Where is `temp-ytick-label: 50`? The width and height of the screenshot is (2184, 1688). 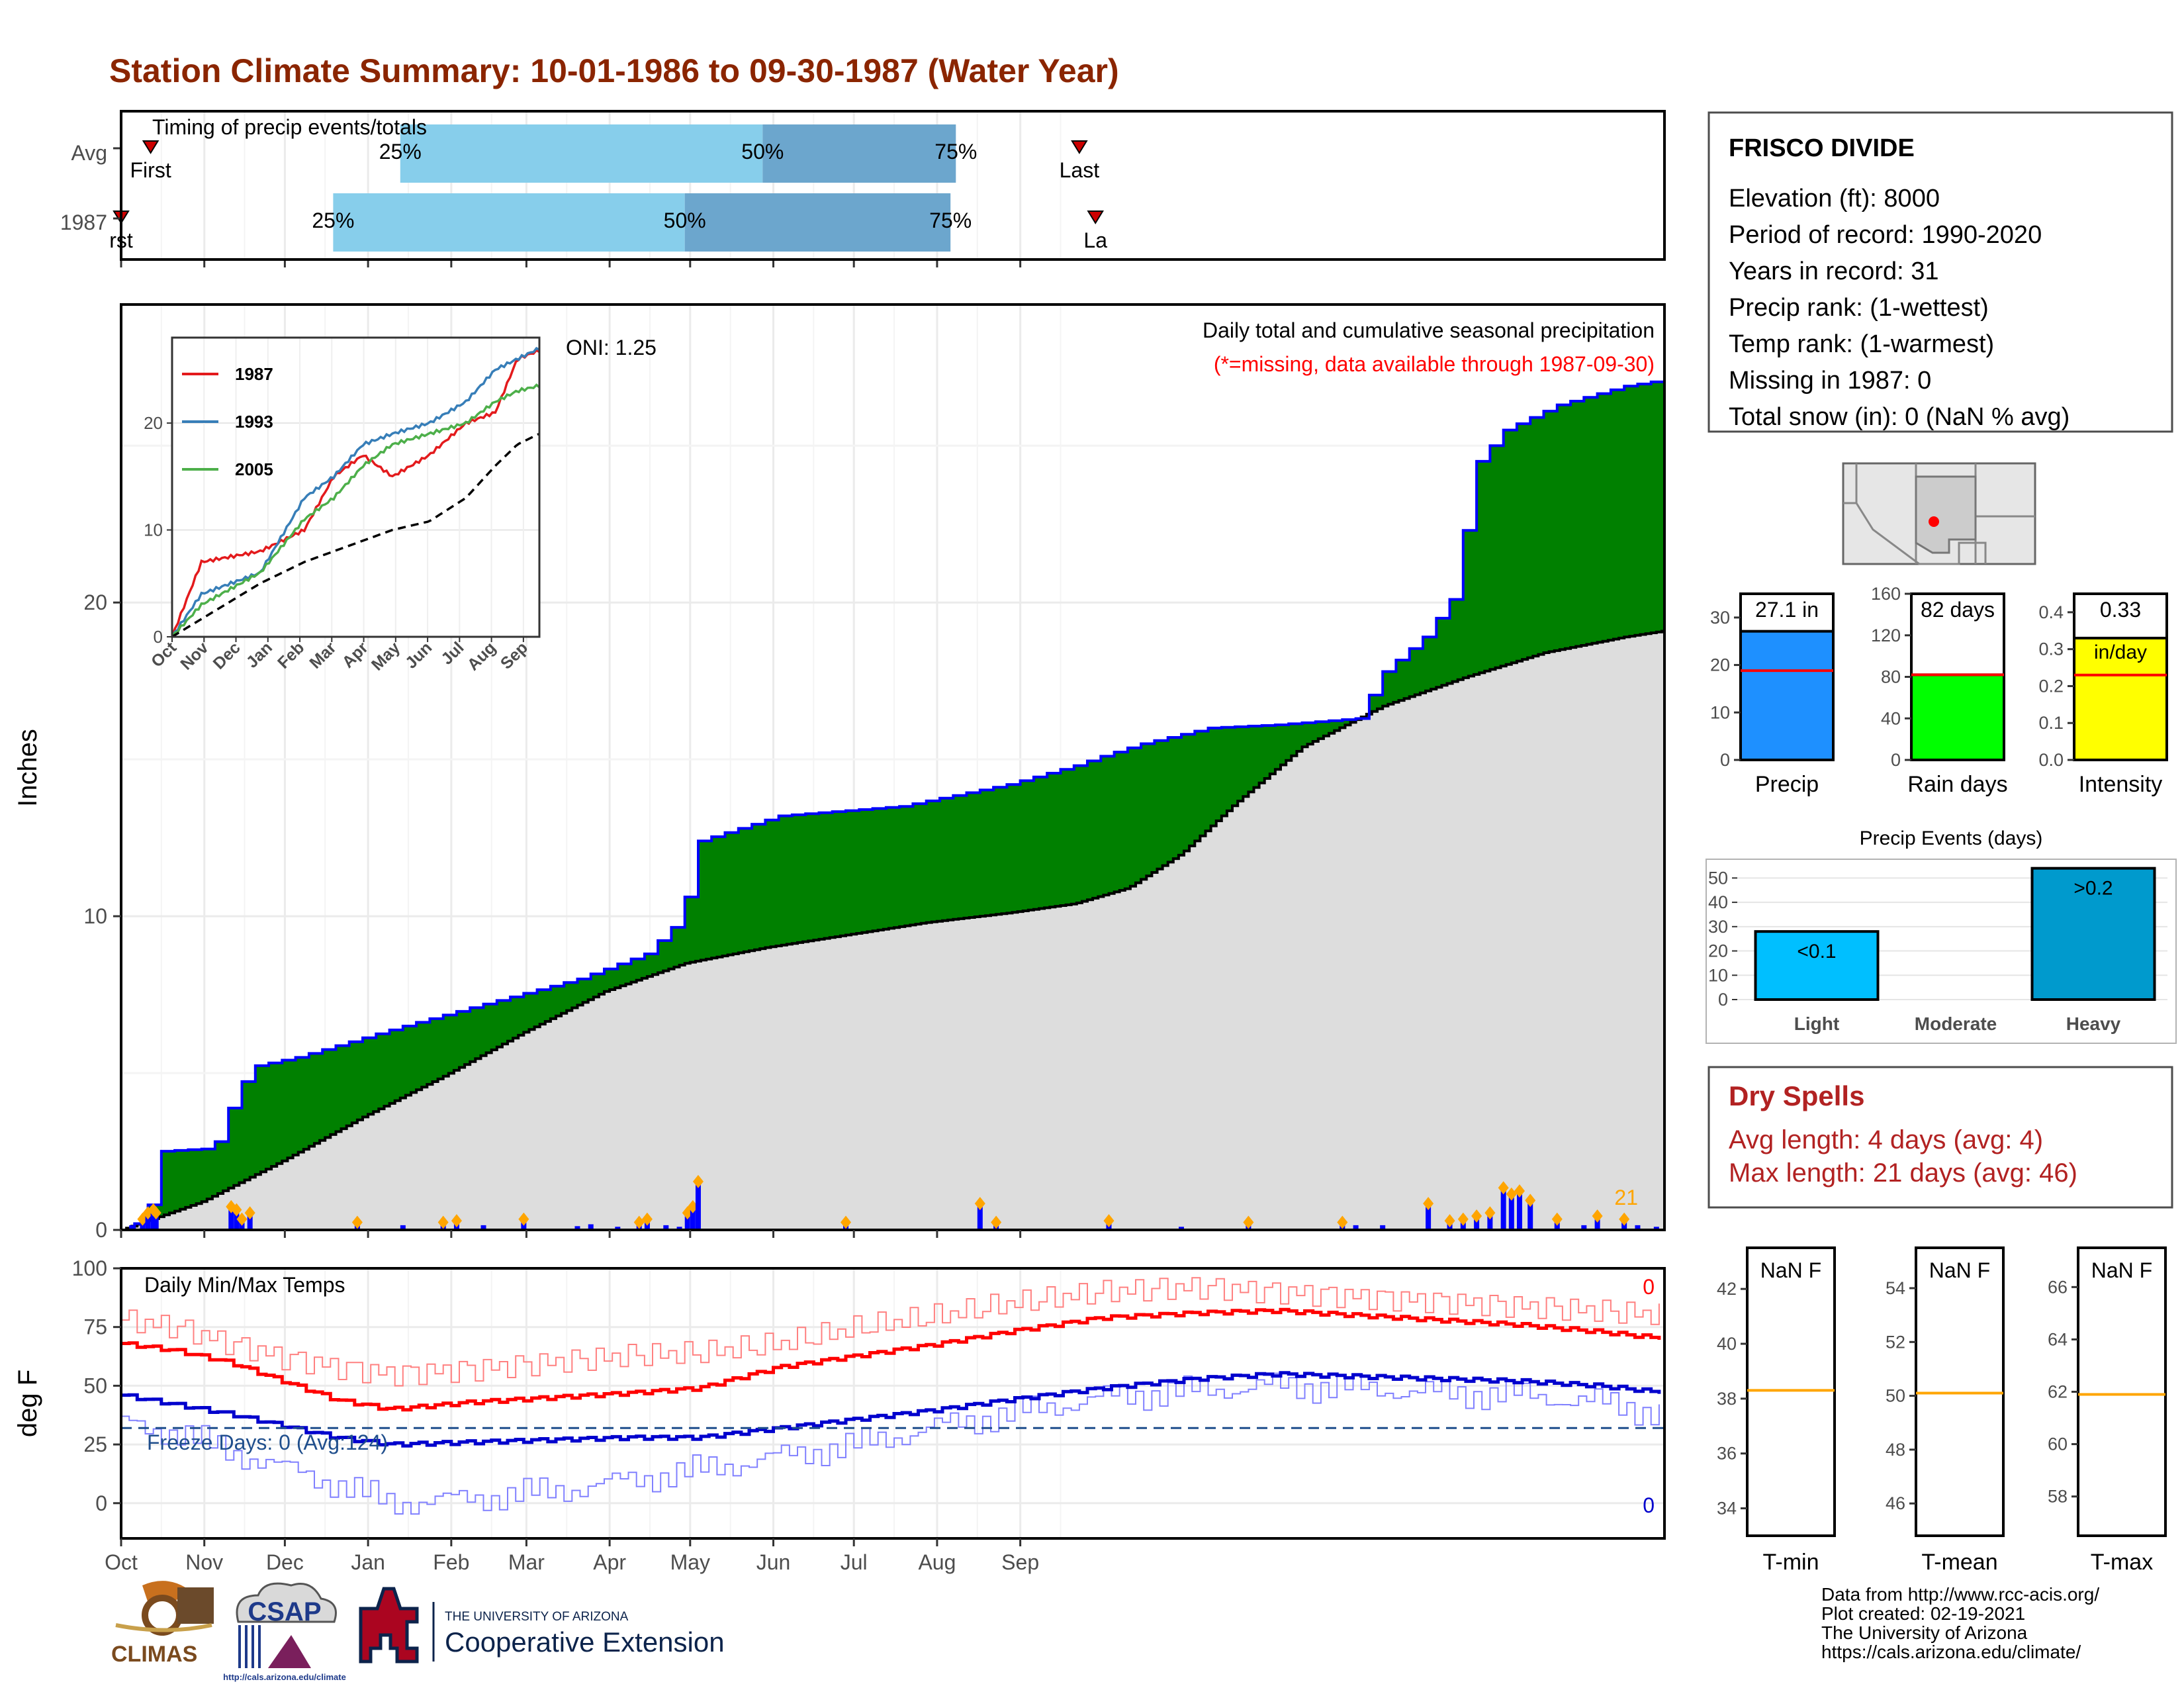 temp-ytick-label: 50 is located at coordinates (95, 1385).